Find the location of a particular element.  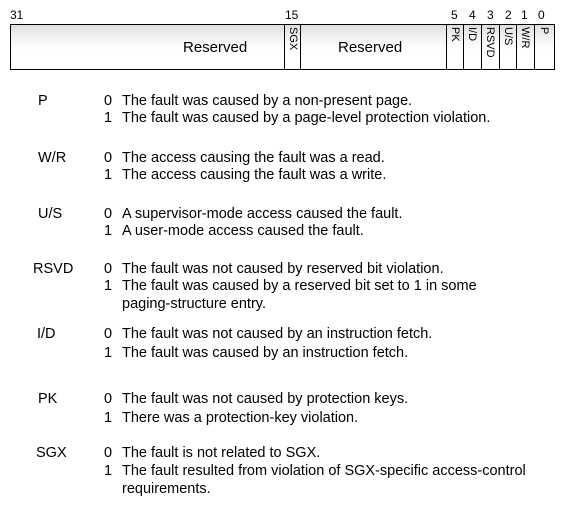

bit-number-4: 4 is located at coordinates (472, 15).